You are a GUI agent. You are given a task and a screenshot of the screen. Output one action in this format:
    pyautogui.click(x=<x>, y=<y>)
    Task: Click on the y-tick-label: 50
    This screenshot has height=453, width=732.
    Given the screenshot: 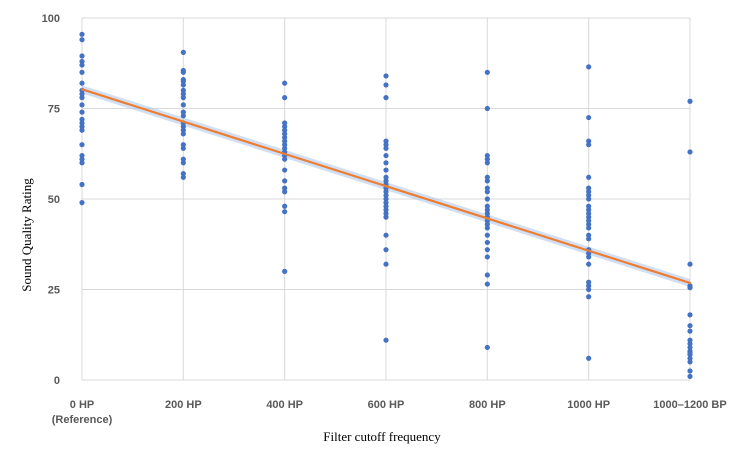 What is the action you would take?
    pyautogui.click(x=54, y=200)
    